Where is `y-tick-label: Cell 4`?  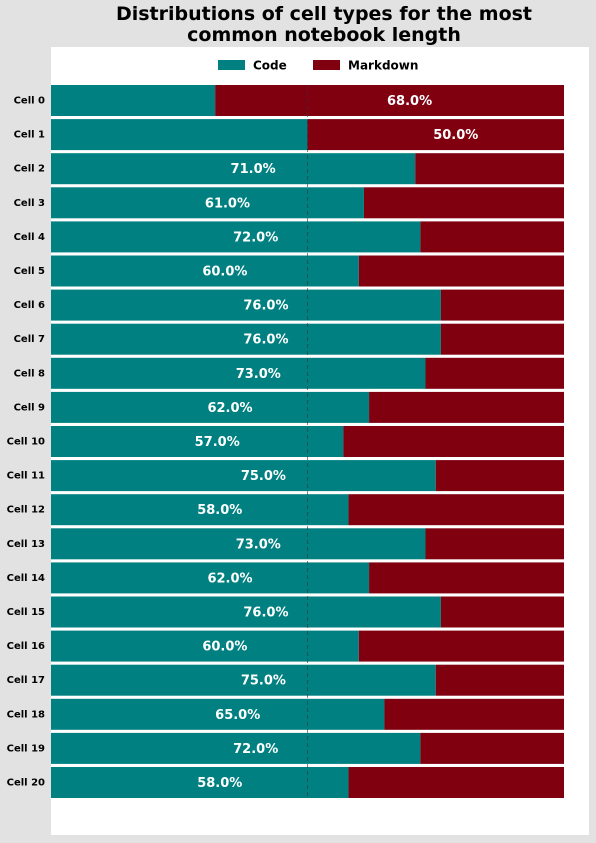 y-tick-label: Cell 4 is located at coordinates (29, 237).